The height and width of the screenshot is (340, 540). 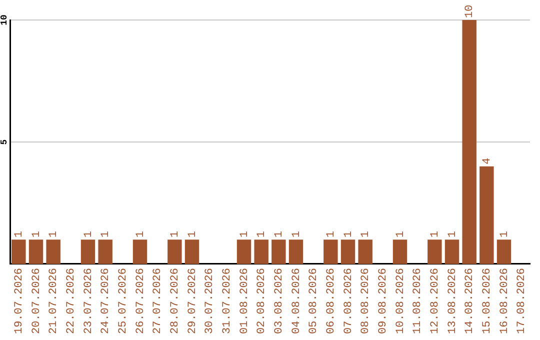 What do you see at coordinates (384, 301) in the screenshot?
I see `x-tick-label: 09.08.2026` at bounding box center [384, 301].